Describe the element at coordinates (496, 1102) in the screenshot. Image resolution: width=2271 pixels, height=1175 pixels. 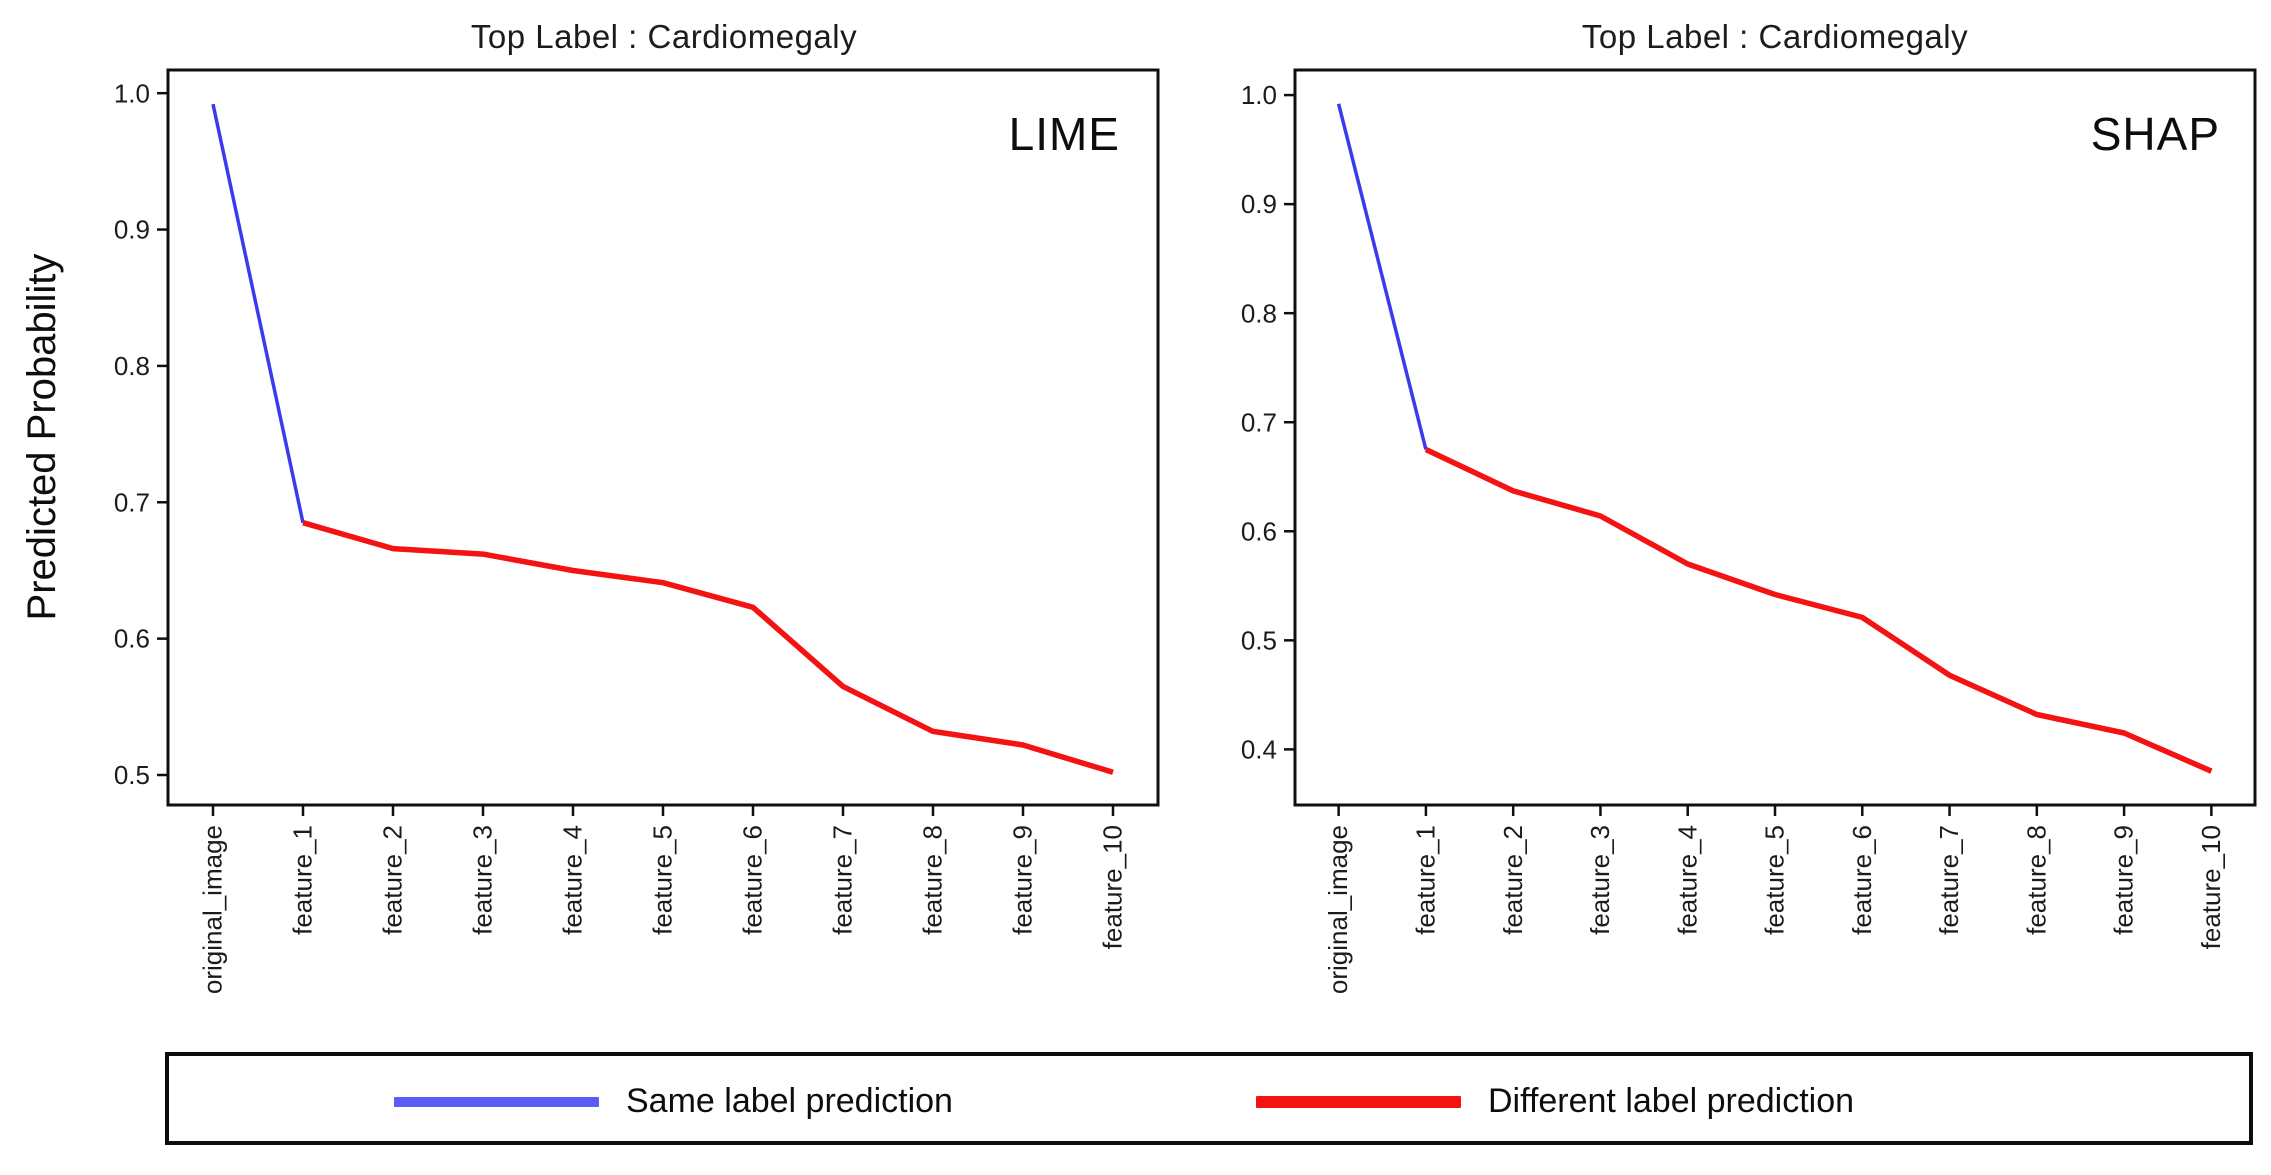
I see `same-label-legend-swatch` at that location.